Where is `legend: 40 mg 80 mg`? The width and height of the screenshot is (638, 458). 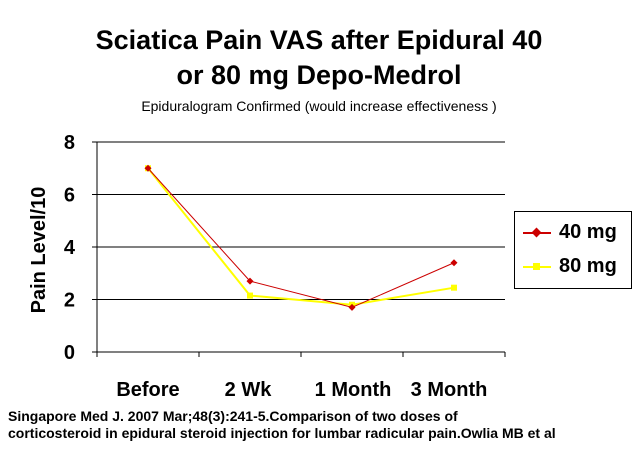 legend: 40 mg 80 mg is located at coordinates (573, 250).